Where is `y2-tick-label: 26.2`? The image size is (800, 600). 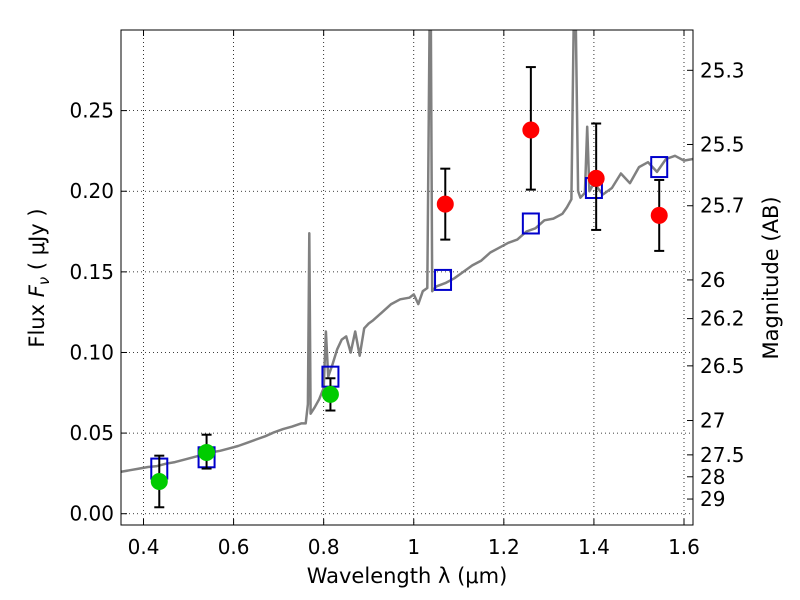
y2-tick-label: 26.2 is located at coordinates (722, 319).